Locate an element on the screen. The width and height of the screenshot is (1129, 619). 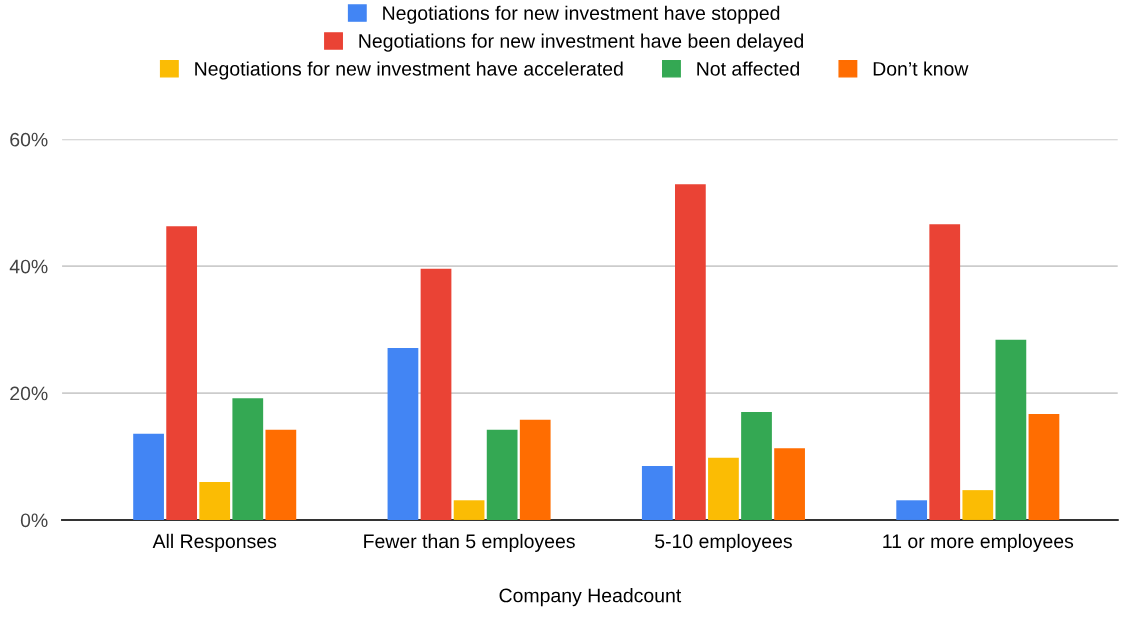
x-tick-label: 11 or more employees is located at coordinates (978, 542).